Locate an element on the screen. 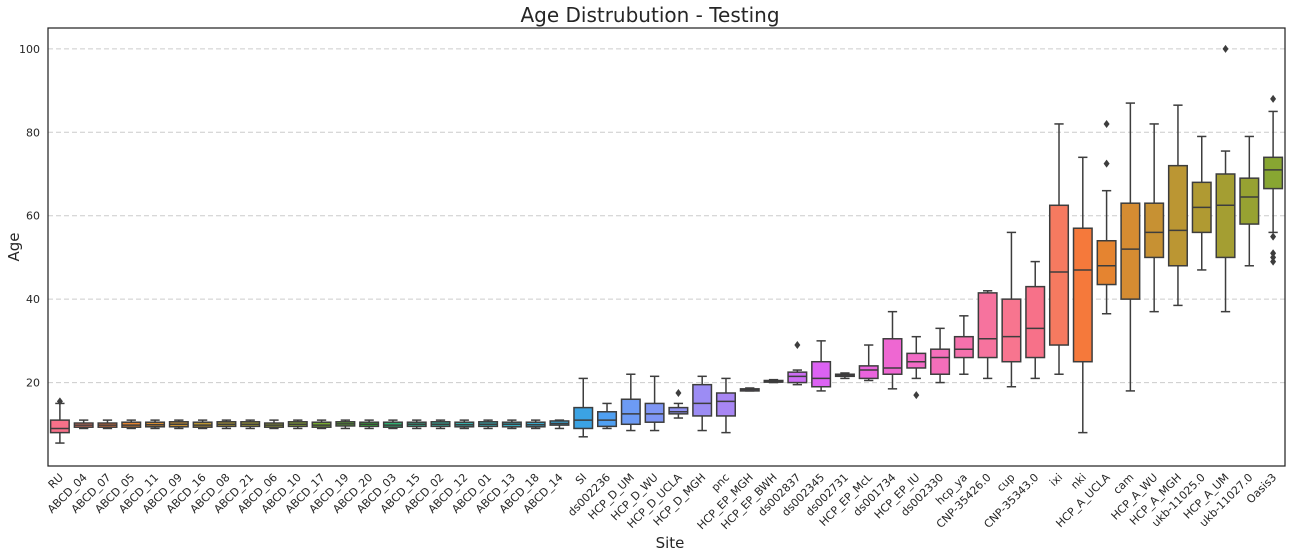 This screenshot has width=1296, height=558. x-tick-label-22: SI is located at coordinates (581, 479).